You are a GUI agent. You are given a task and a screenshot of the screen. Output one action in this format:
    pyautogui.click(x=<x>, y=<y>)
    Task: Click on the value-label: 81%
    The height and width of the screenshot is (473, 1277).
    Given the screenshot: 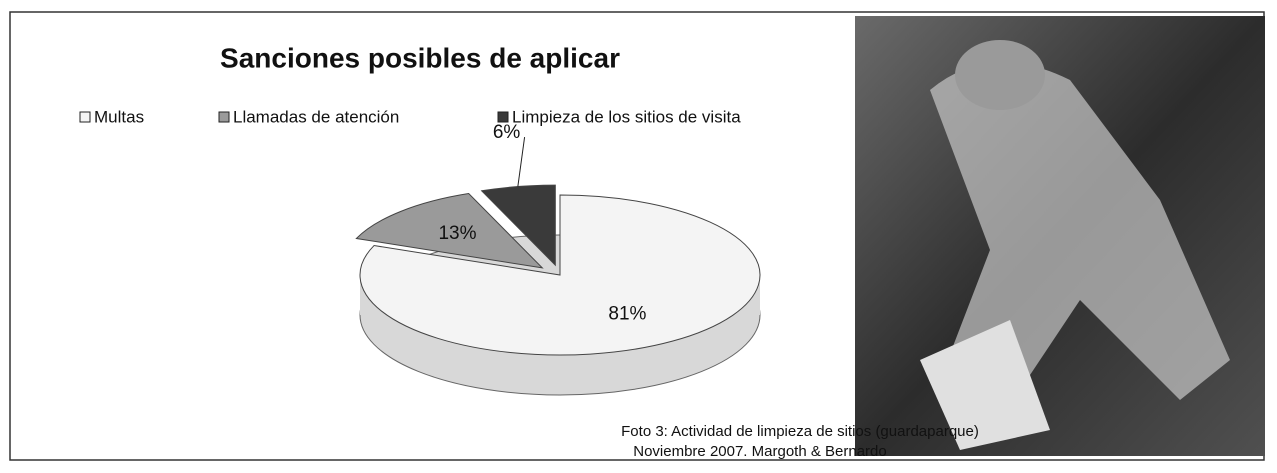 What is the action you would take?
    pyautogui.click(x=627, y=314)
    